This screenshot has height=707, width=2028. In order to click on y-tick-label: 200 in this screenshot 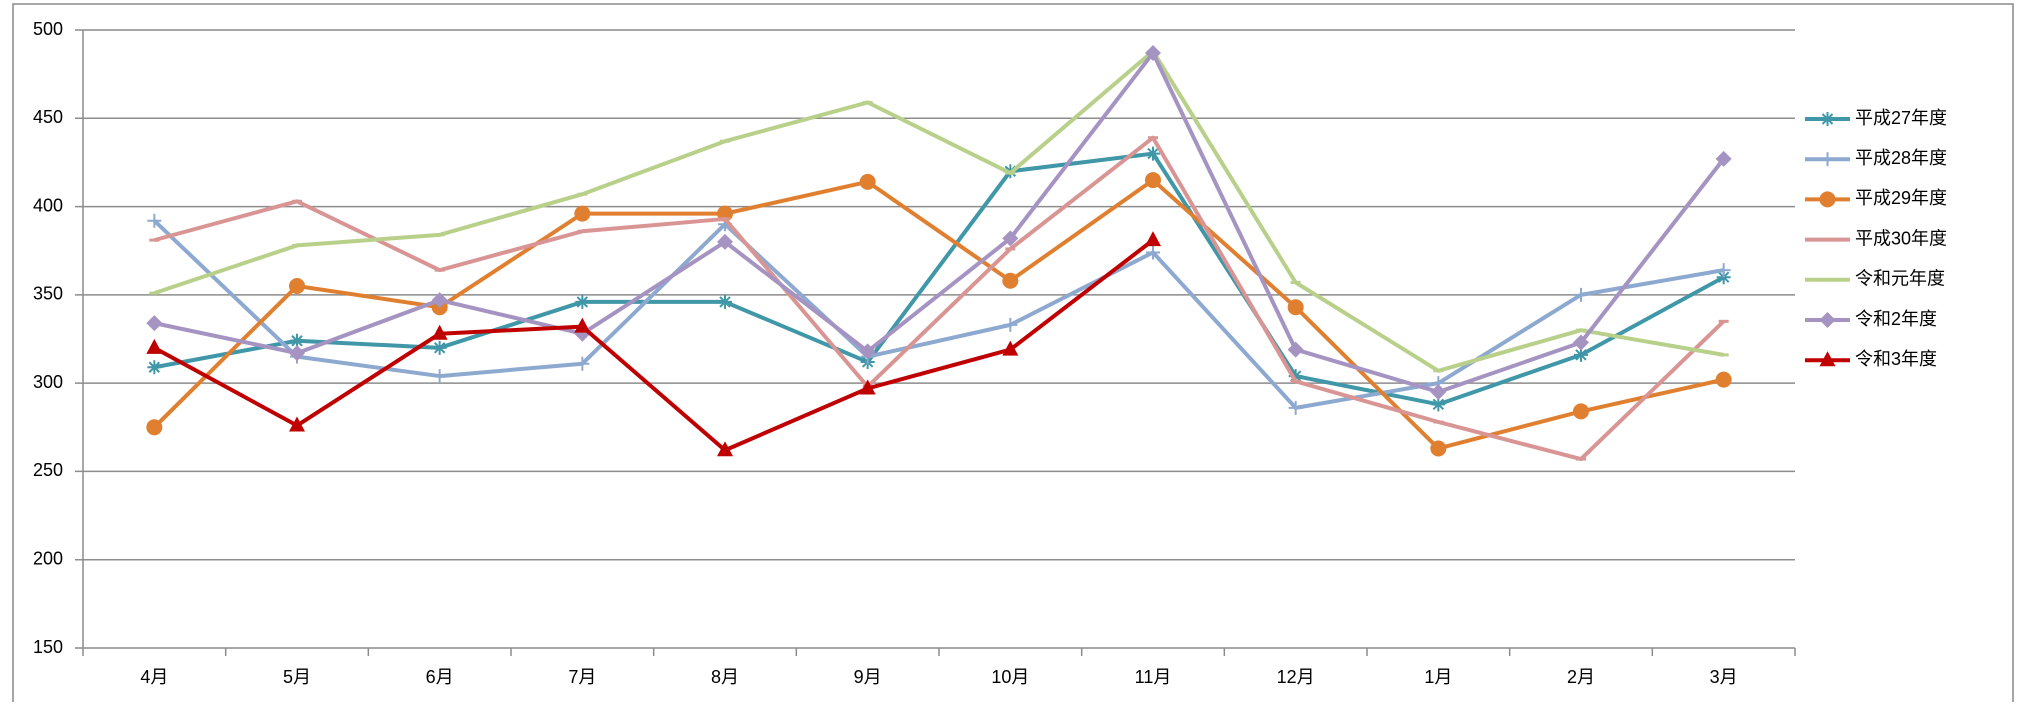, I will do `click(48, 558)`.